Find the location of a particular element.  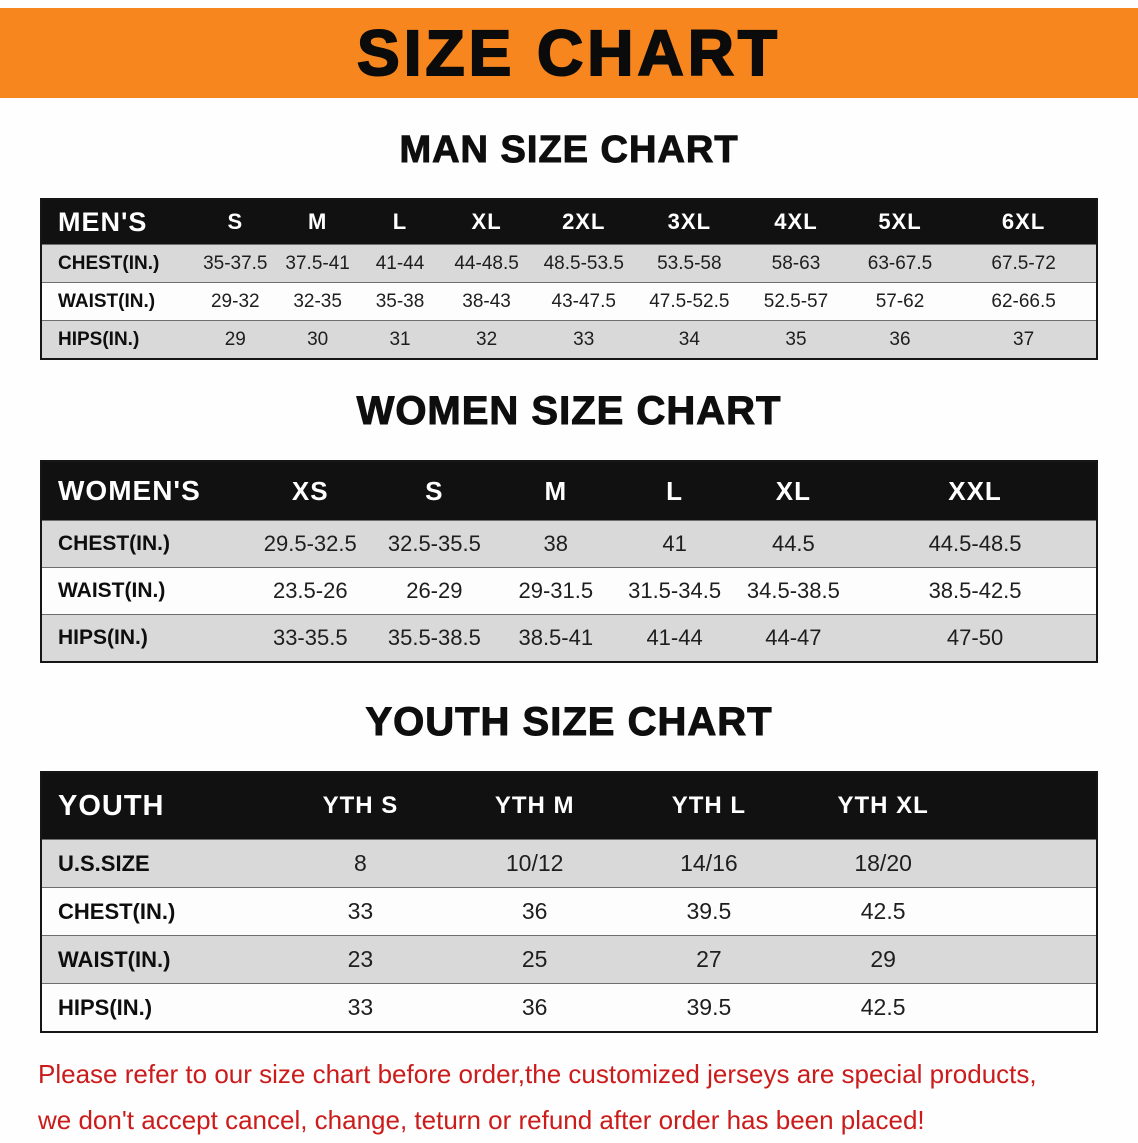

men-section-heading: MAN SIZE CHART is located at coordinates (569, 150).